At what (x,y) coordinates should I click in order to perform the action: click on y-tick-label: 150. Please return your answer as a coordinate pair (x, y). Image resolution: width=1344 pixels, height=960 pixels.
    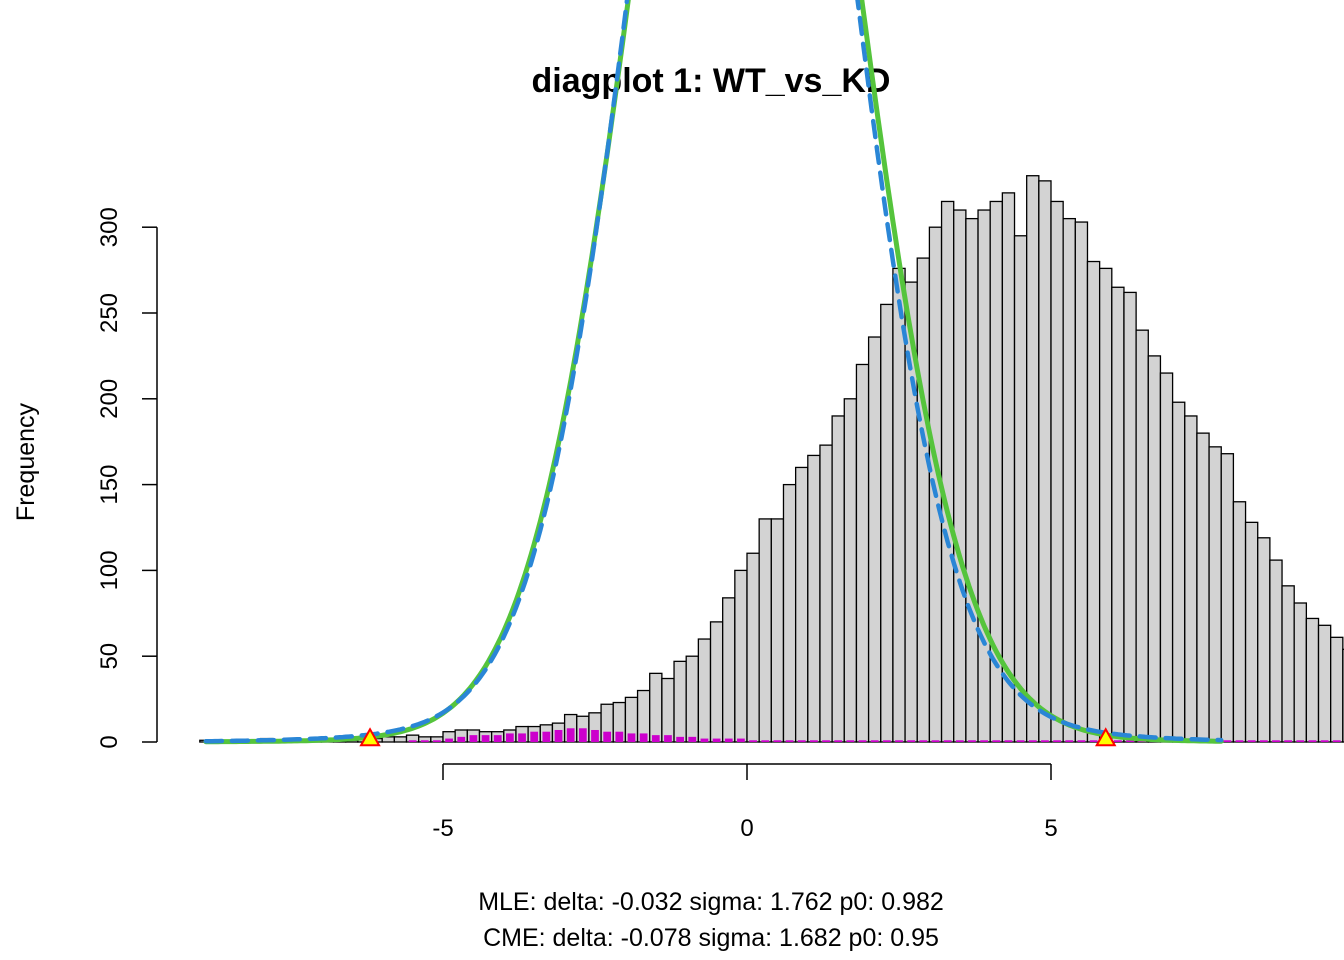
    Looking at the image, I should click on (109, 485).